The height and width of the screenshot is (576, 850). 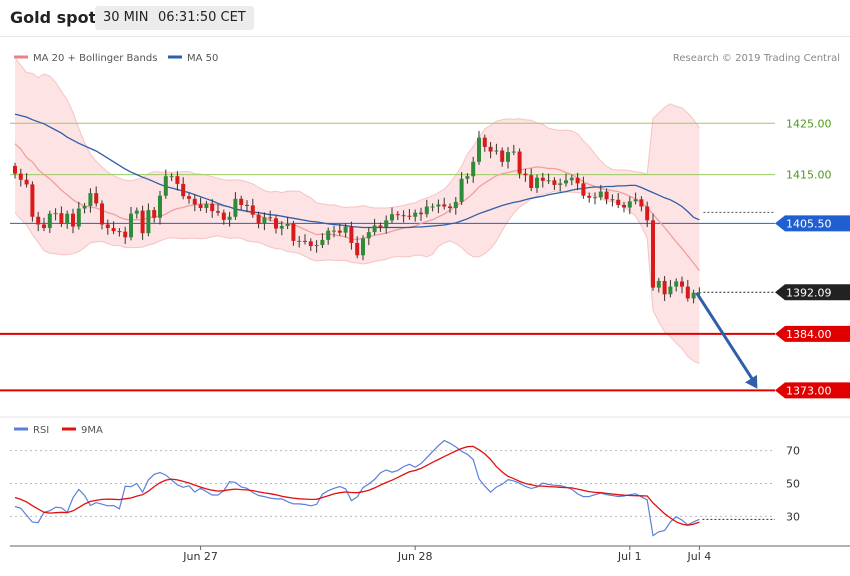 What do you see at coordinates (95, 58) in the screenshot?
I see `legend-label-ma20: MA 20 + Bollinger Bands` at bounding box center [95, 58].